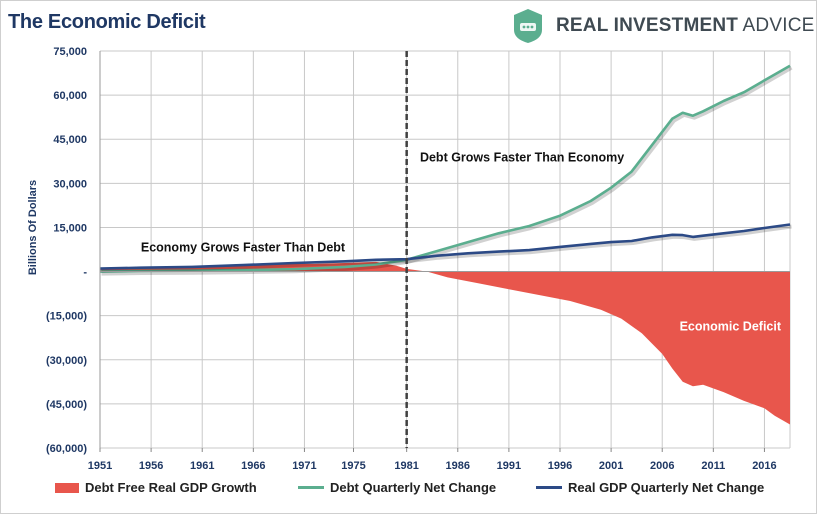 The width and height of the screenshot is (817, 514). I want to click on legend-item-debt-free-gdp: Debt Free Real GDP Growth, so click(156, 487).